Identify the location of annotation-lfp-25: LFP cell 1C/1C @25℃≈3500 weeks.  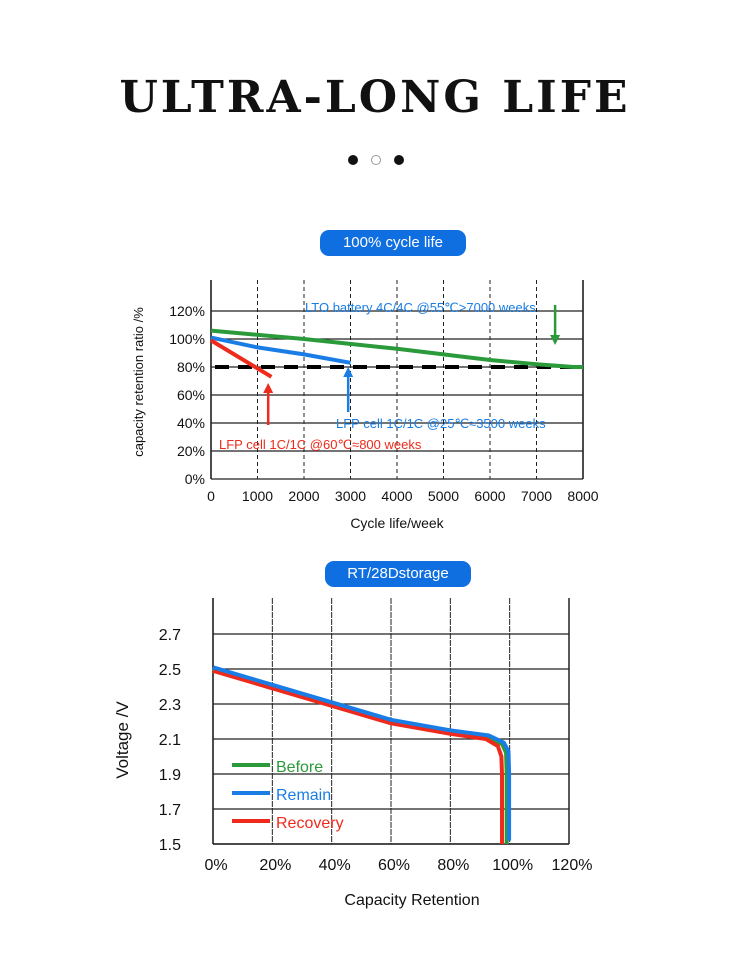
(441, 423).